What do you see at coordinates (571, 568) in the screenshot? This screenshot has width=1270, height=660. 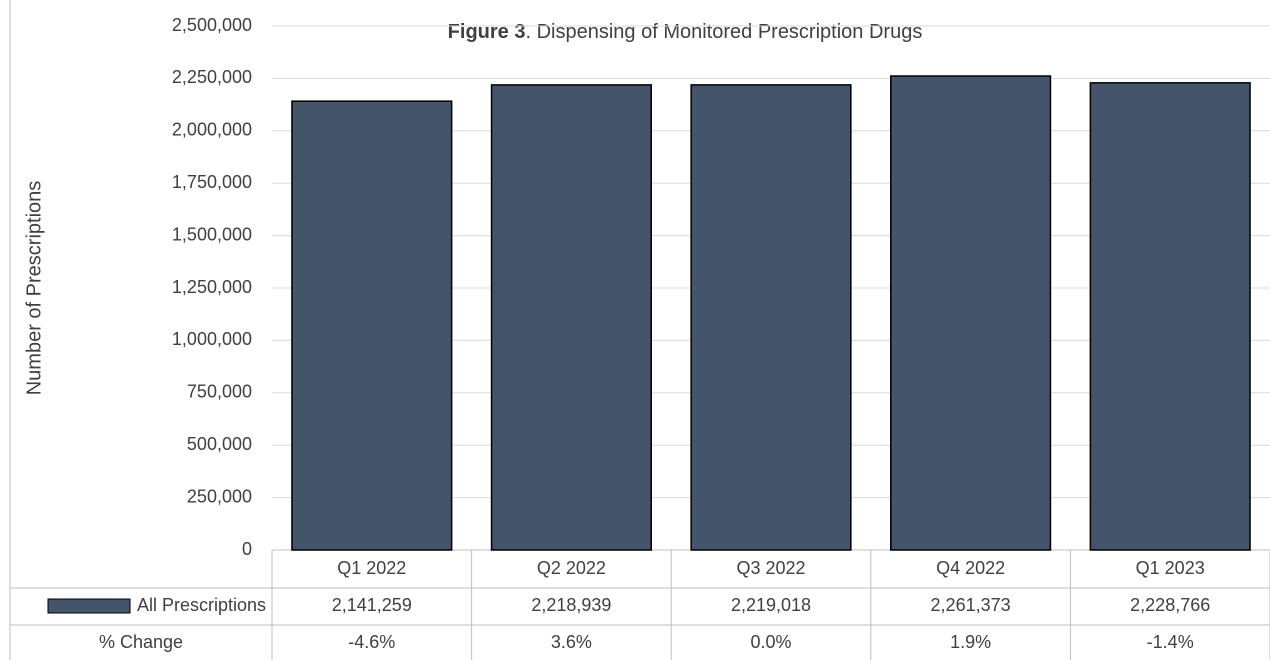 I see `x-tick-label: Q2 2022` at bounding box center [571, 568].